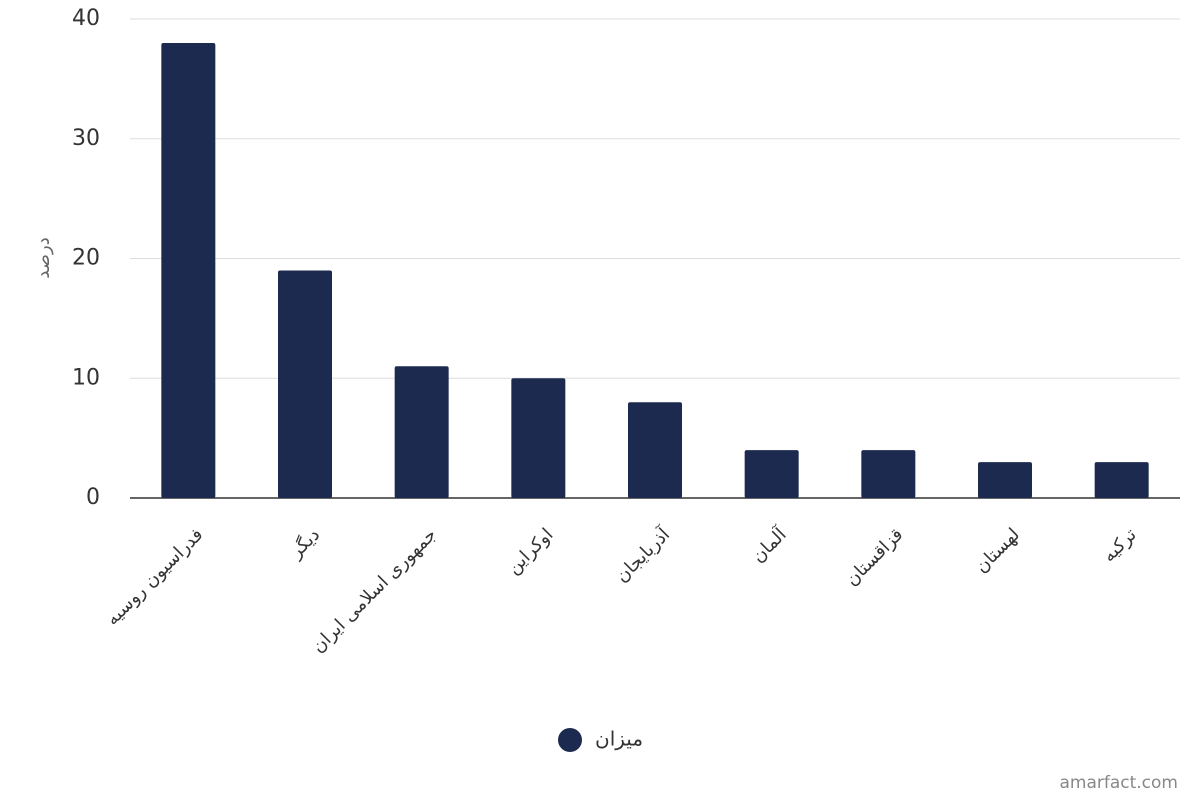  What do you see at coordinates (997, 550) in the screenshot?
I see `x-tick-label: لهستان` at bounding box center [997, 550].